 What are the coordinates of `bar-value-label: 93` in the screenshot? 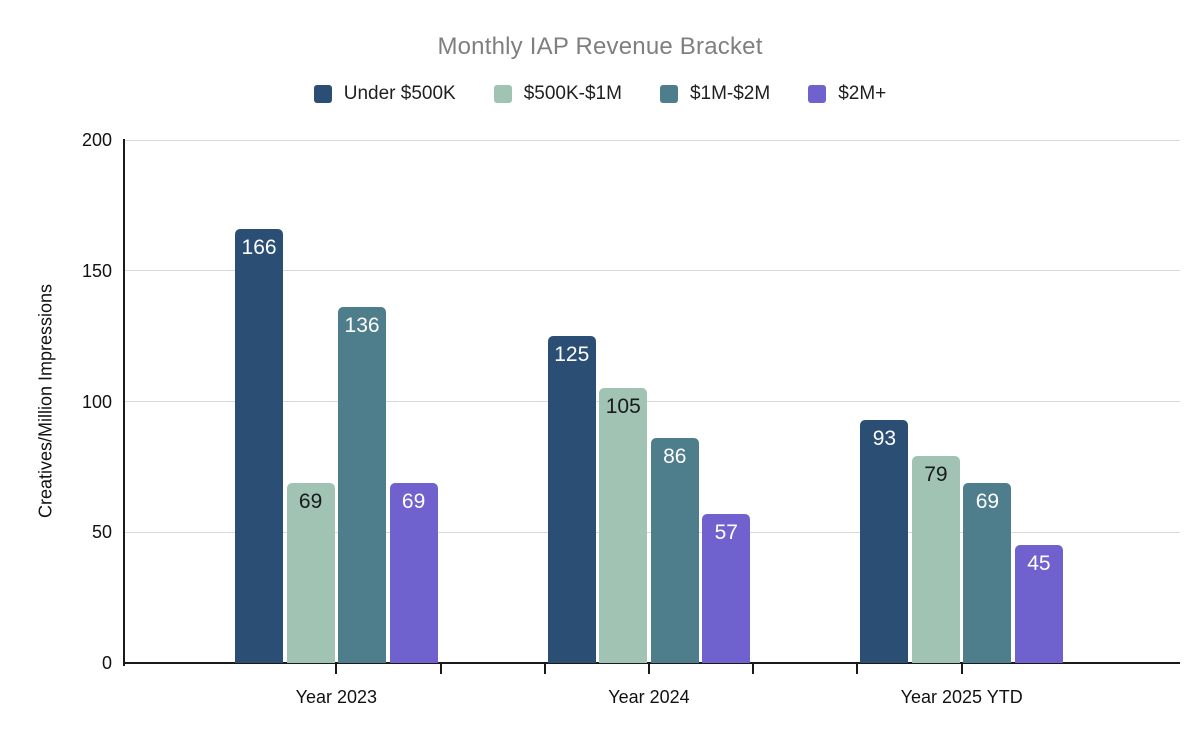 It's located at (884, 438).